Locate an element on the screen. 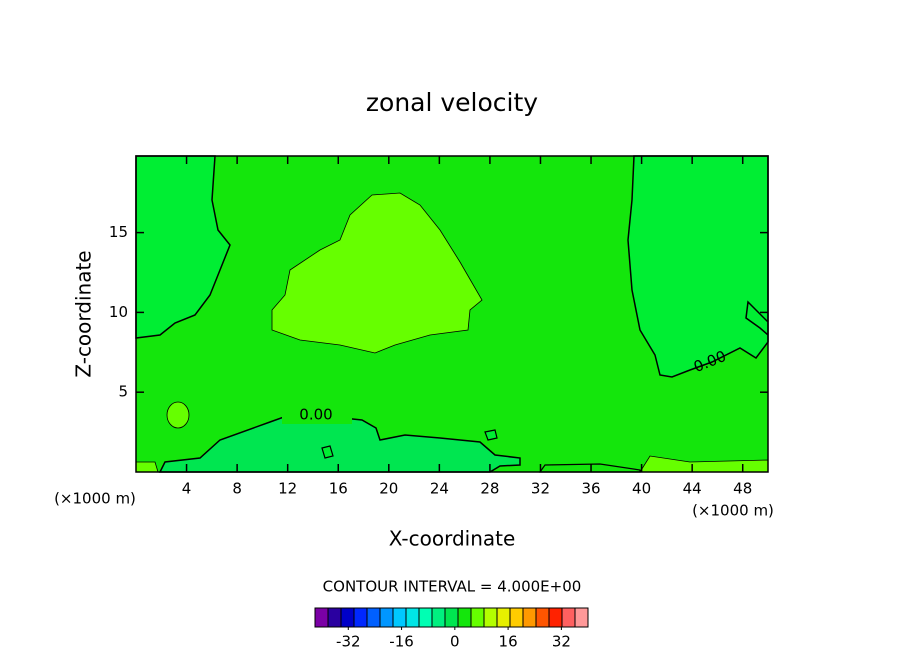 The width and height of the screenshot is (904, 654). chart-title: zonal velocity is located at coordinates (452, 102).